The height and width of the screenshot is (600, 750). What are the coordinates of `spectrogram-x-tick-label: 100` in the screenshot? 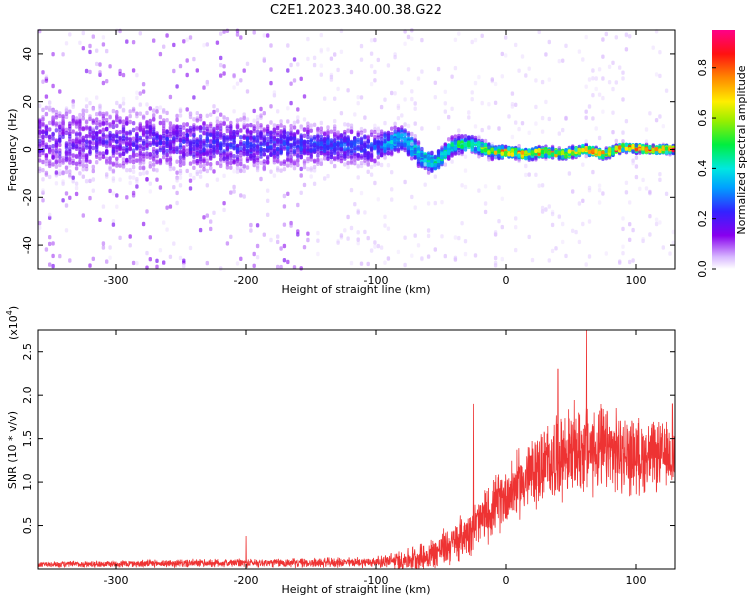 It's located at (636, 280).